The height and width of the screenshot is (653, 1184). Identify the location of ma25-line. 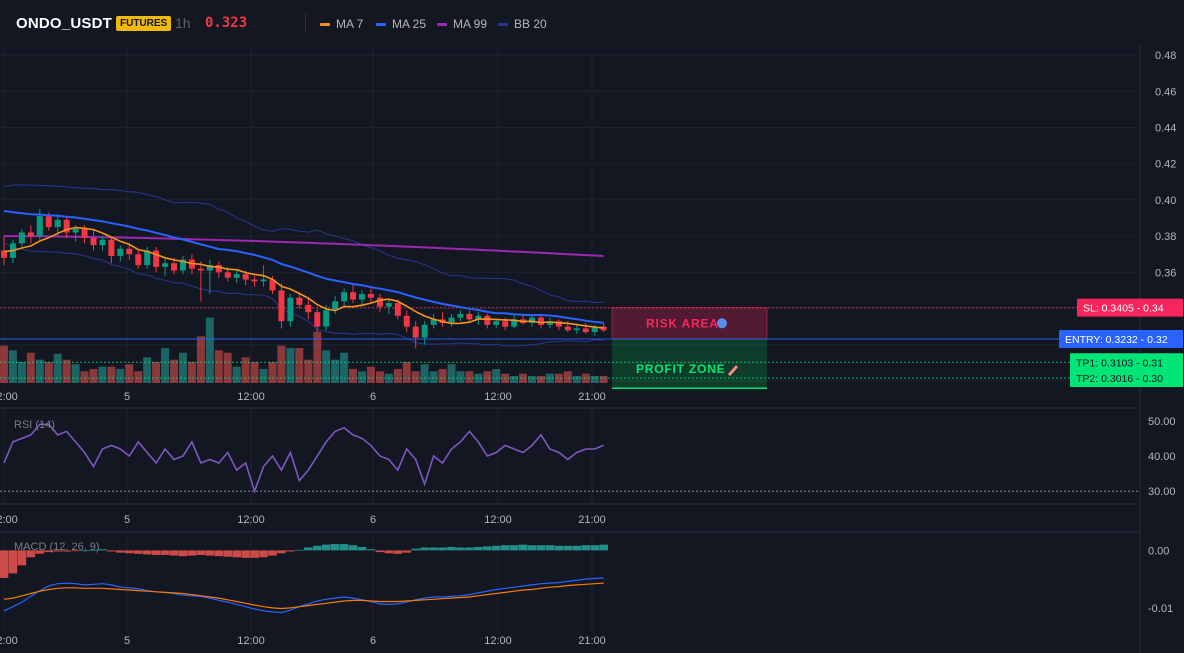
(303, 266).